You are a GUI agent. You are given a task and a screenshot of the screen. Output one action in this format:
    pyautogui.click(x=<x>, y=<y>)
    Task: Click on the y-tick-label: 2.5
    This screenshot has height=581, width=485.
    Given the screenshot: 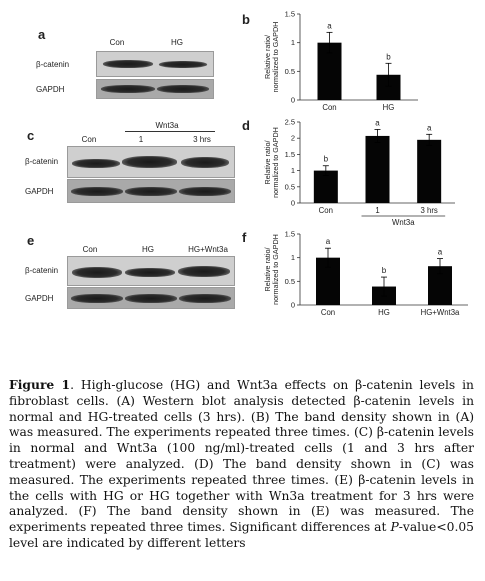 What is the action you would take?
    pyautogui.click(x=290, y=122)
    